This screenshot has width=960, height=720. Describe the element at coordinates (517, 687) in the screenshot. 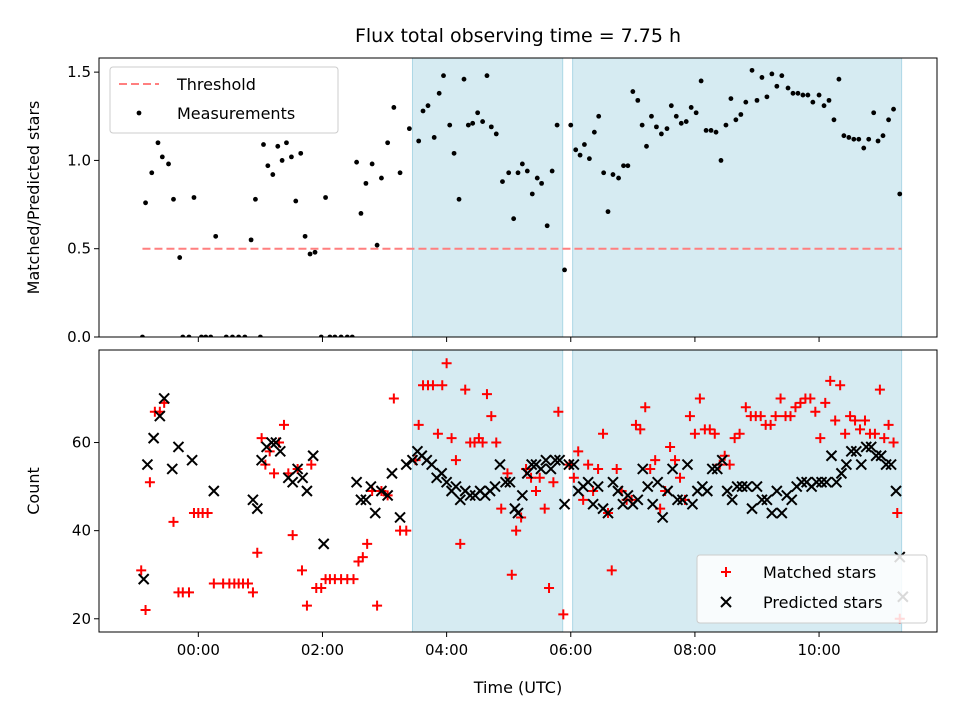

I see `bottom-x-axis-label: Time (UTC)` at that location.